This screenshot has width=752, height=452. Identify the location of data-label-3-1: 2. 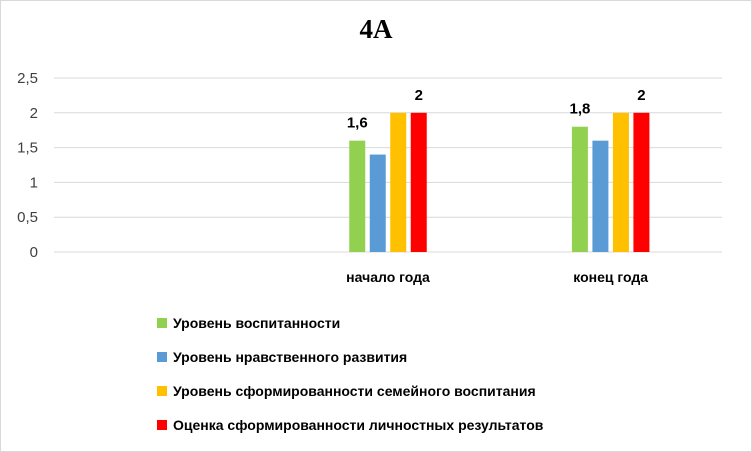
(419, 95).